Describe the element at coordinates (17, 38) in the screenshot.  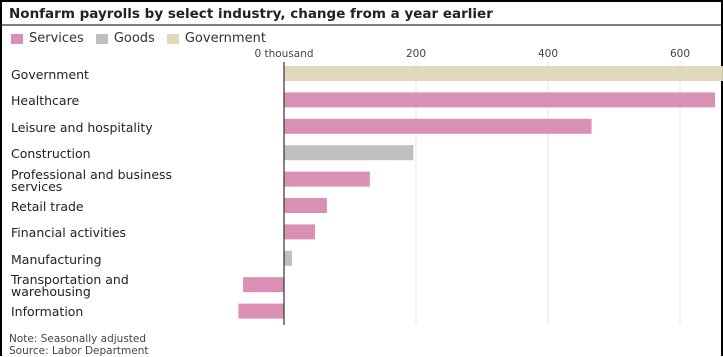
I see `legend-swatch-services` at that location.